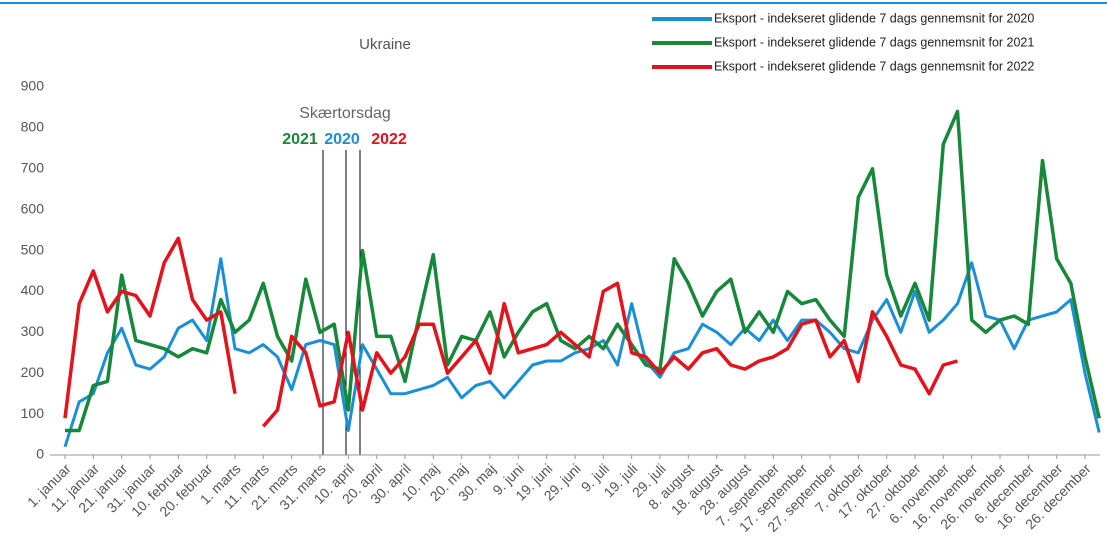 This screenshot has width=1107, height=560. I want to click on y-tick-label: 700, so click(33, 167).